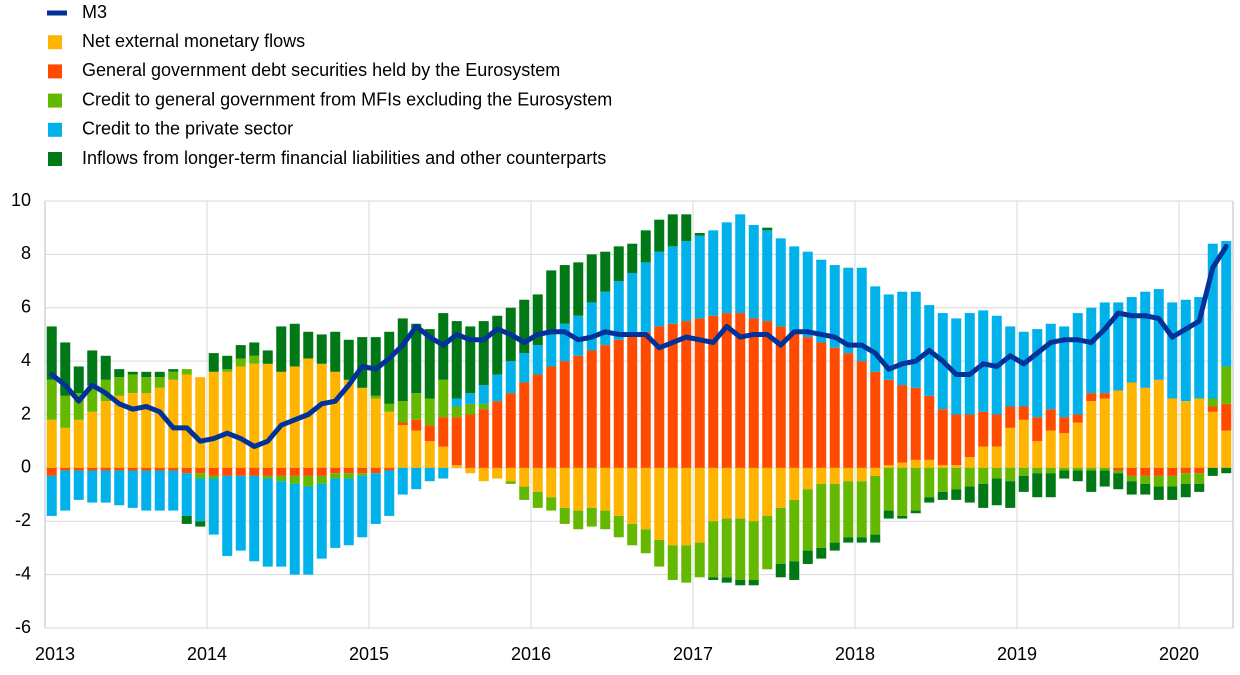 This screenshot has width=1240, height=675. What do you see at coordinates (369, 654) in the screenshot?
I see `x-tick-label: 2015` at bounding box center [369, 654].